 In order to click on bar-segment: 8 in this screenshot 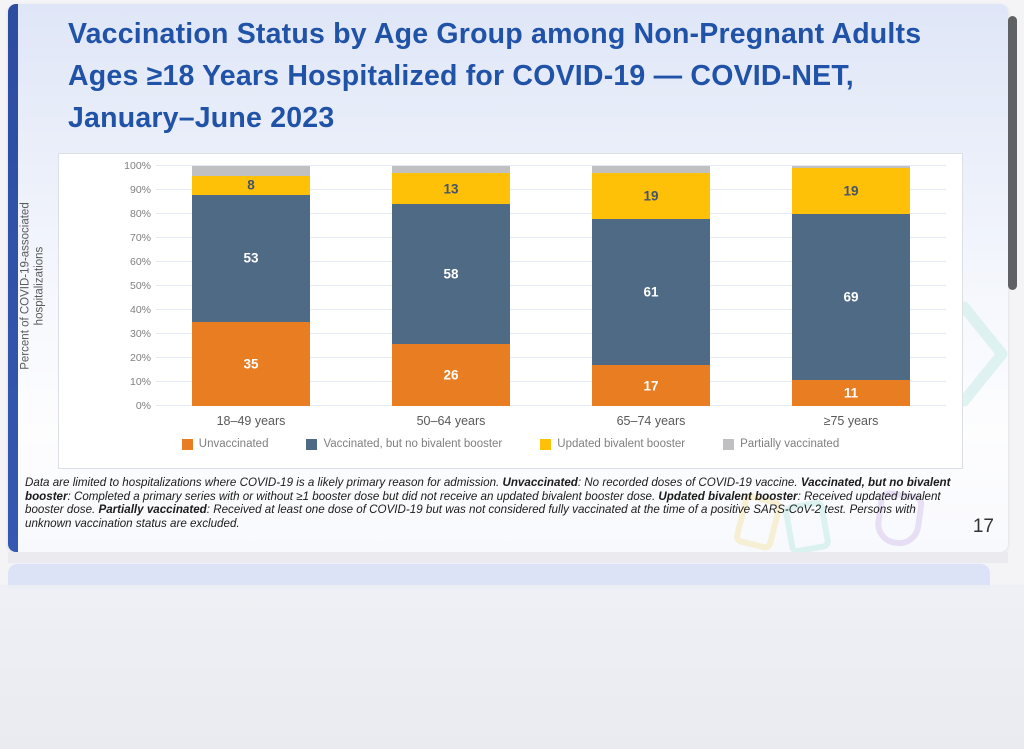, I will do `click(251, 185)`.